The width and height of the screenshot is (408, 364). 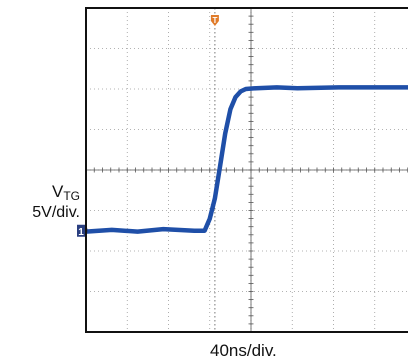 I want to click on x-scale-label: 40ns/div., so click(x=243, y=350).